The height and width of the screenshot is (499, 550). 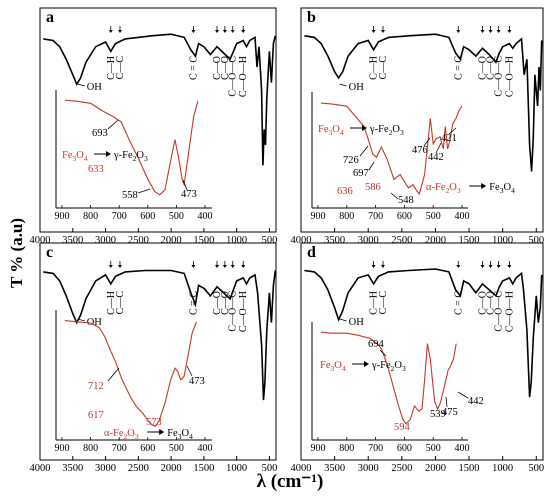 I want to click on phase-d-from: Fe3O4, so click(x=333, y=366).